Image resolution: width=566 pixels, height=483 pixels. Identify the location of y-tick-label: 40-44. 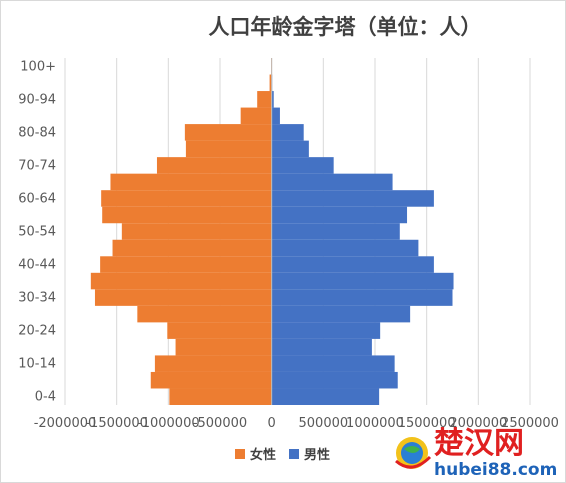
(37, 265).